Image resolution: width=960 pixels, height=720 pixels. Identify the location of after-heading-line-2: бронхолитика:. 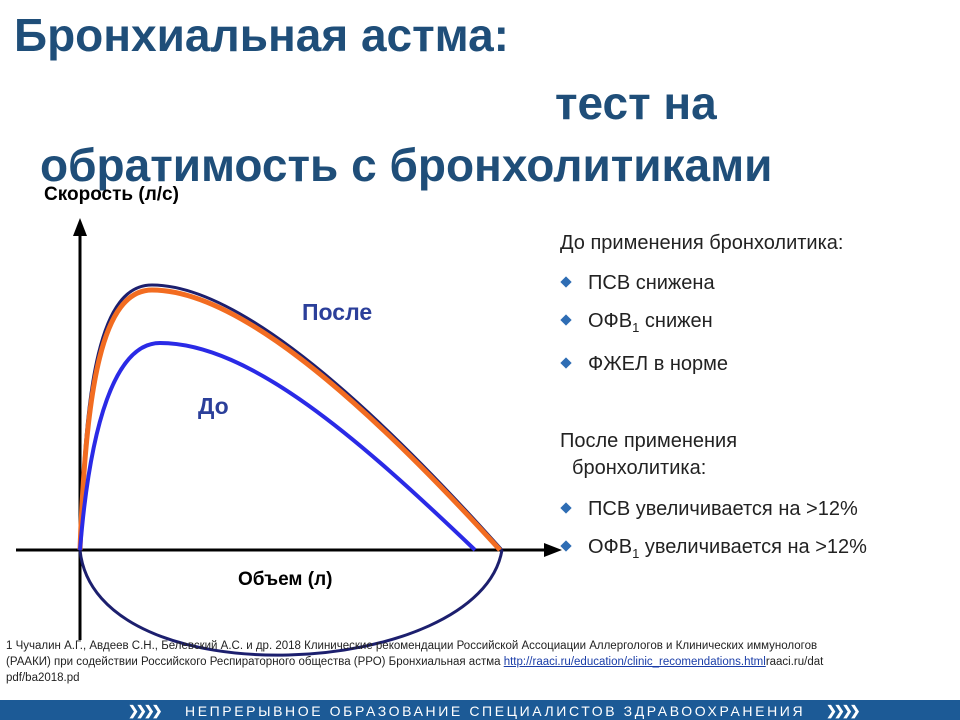
(639, 468).